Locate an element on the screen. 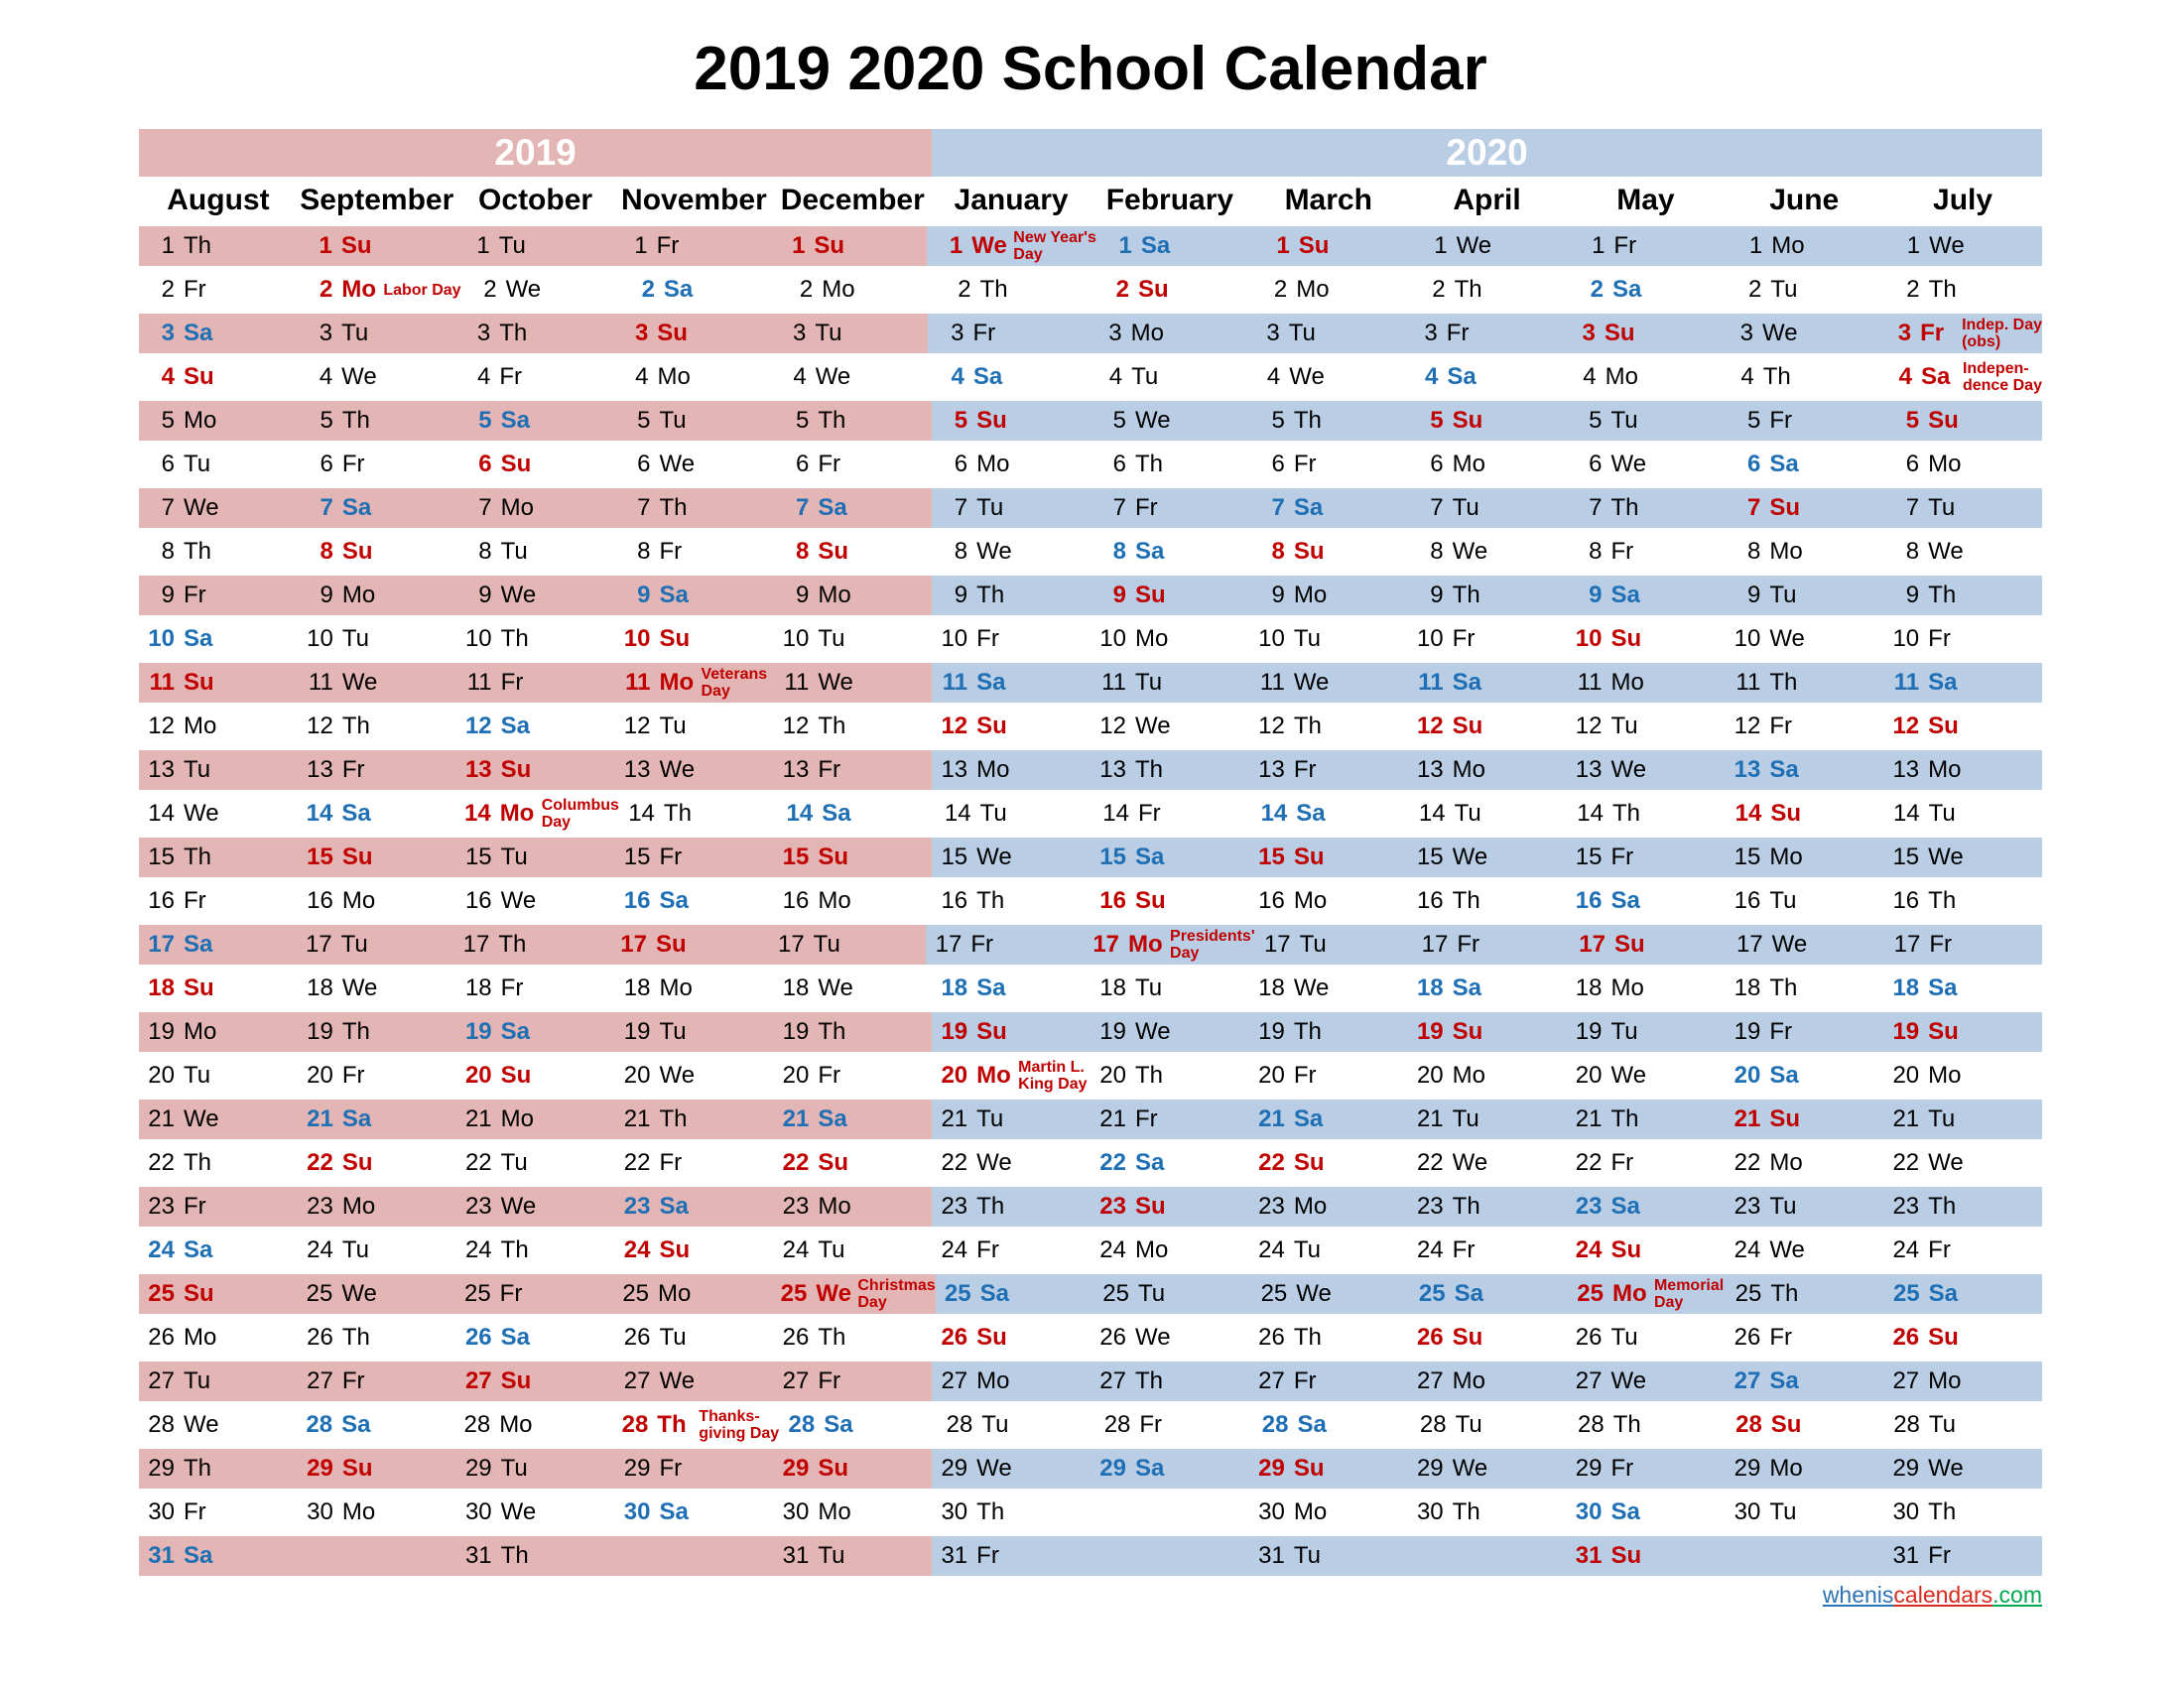 Image resolution: width=2184 pixels, height=1688 pixels. holiday-label: Indep. Day (obs) is located at coordinates (2002, 334).